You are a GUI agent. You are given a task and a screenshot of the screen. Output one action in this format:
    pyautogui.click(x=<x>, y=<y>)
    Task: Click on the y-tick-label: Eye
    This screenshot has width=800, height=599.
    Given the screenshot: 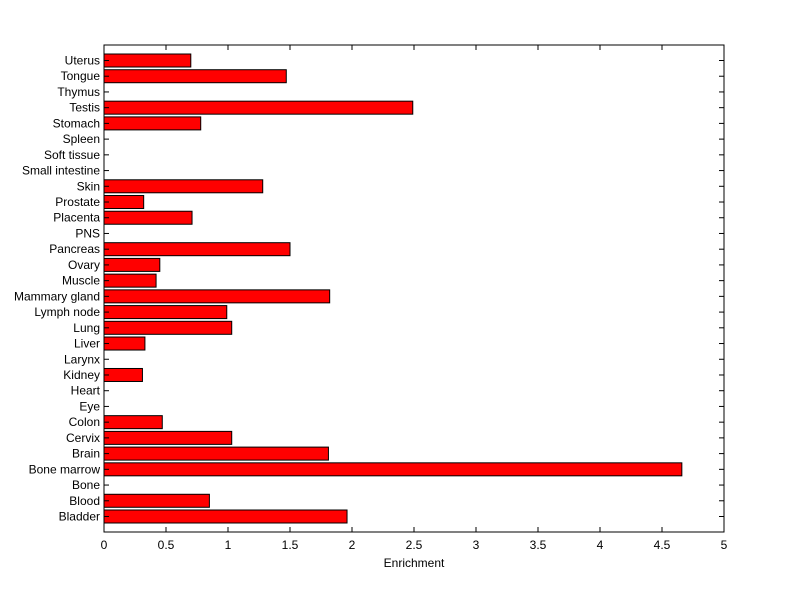 What is the action you would take?
    pyautogui.click(x=89, y=406)
    